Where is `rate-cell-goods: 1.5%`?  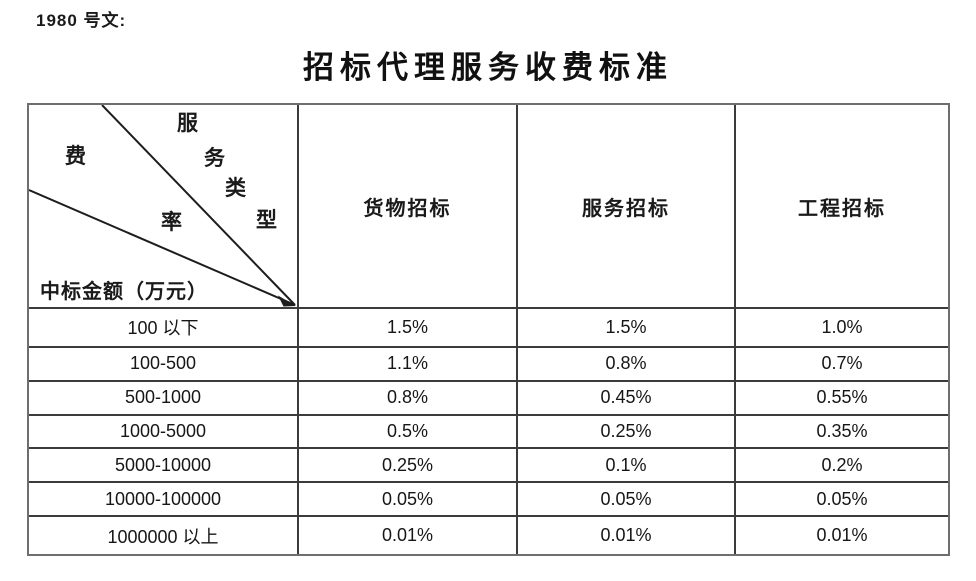 rate-cell-goods: 1.5% is located at coordinates (406, 327).